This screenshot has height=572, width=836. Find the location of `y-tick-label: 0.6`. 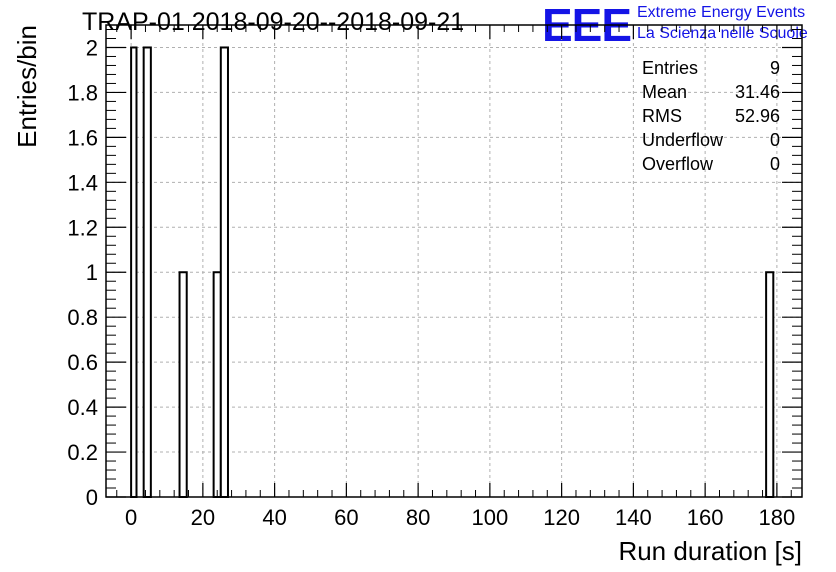

y-tick-label: 0.6 is located at coordinates (82, 362).